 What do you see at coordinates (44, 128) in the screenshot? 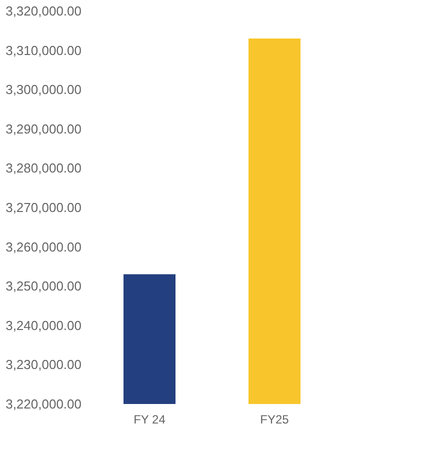
I see `y-tick-label: 3,290,000.00` at bounding box center [44, 128].